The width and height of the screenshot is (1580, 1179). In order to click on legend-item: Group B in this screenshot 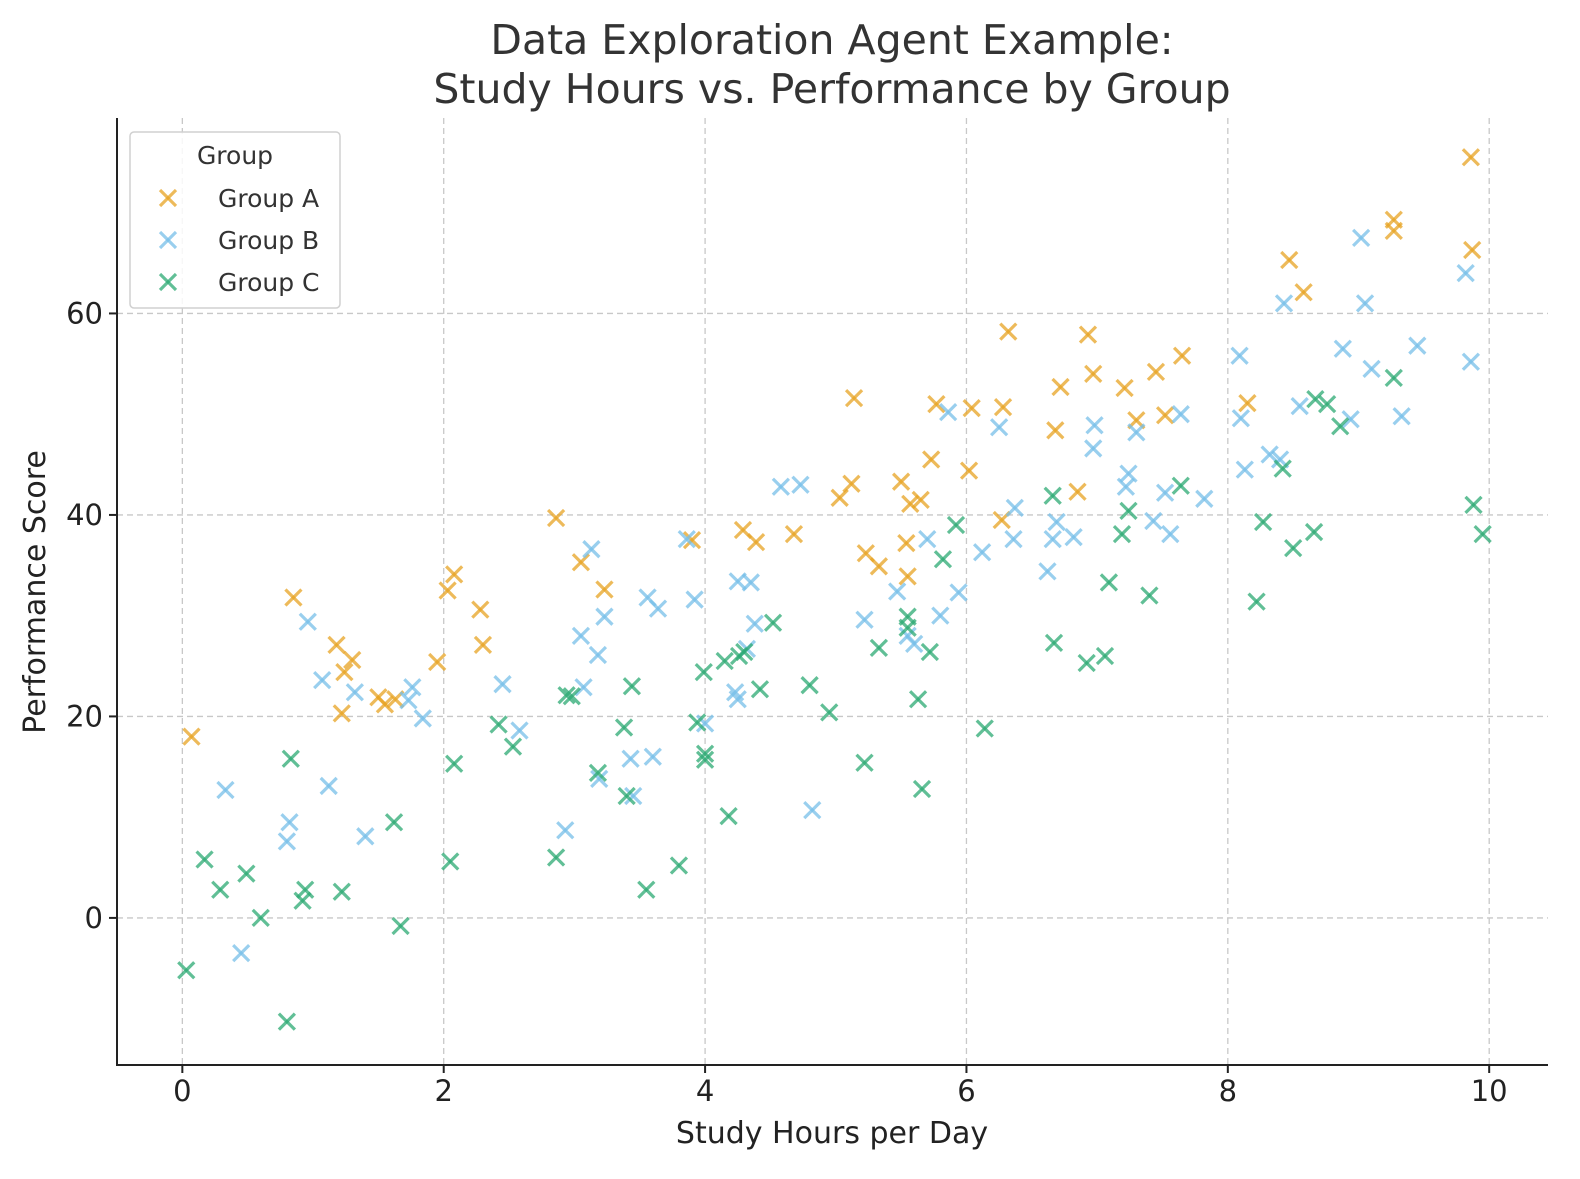, I will do `click(238, 240)`.